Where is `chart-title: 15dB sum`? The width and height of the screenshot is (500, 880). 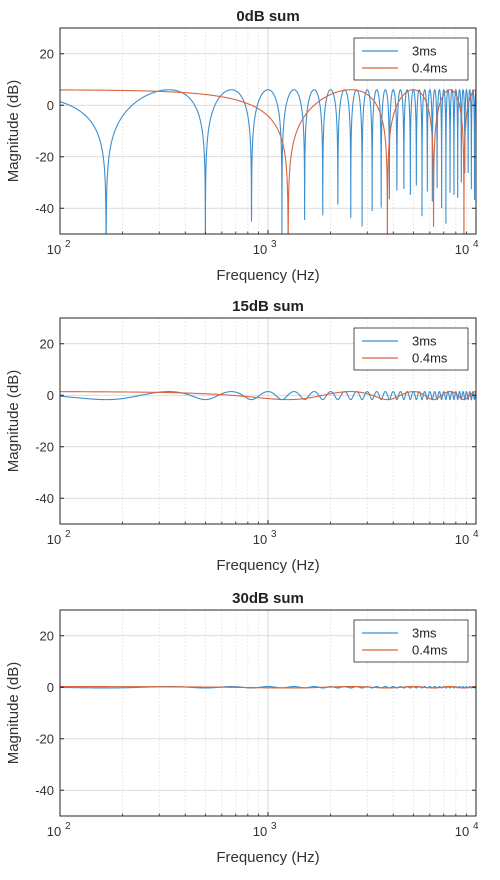 chart-title: 15dB sum is located at coordinates (268, 306).